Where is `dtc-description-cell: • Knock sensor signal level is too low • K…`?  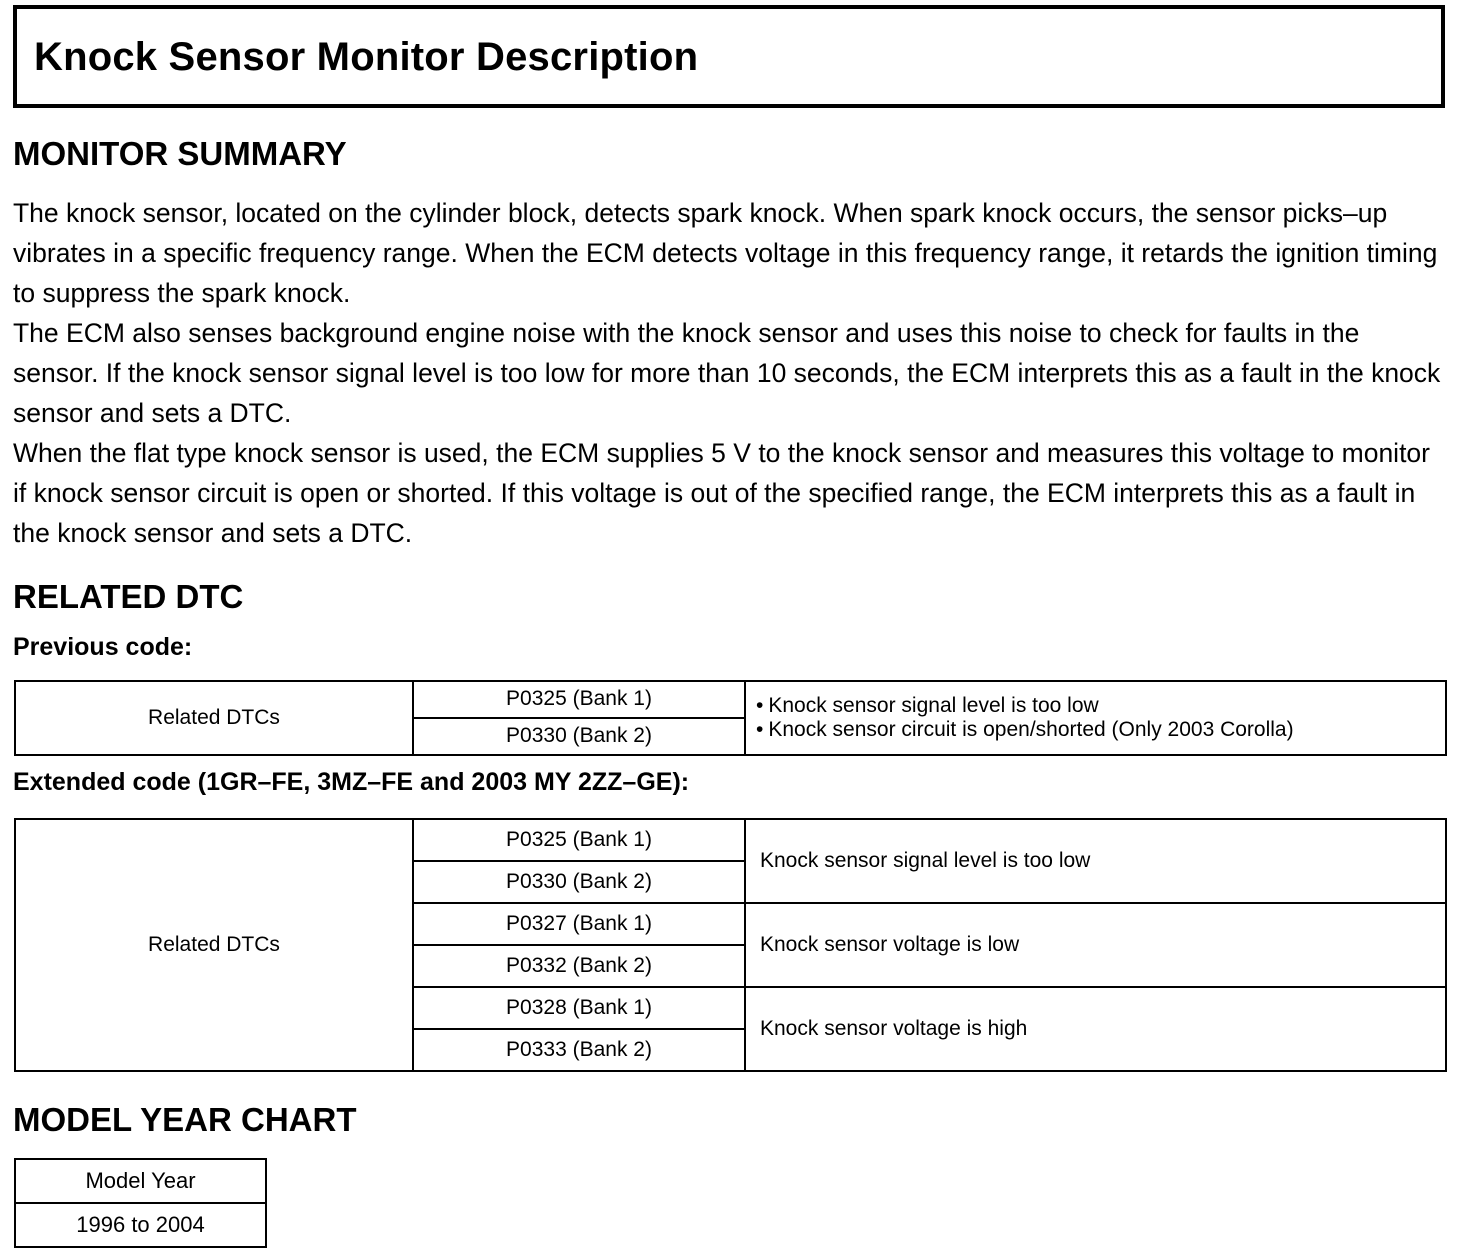
dtc-description-cell: • Knock sensor signal level is too low • K… is located at coordinates (1095, 718).